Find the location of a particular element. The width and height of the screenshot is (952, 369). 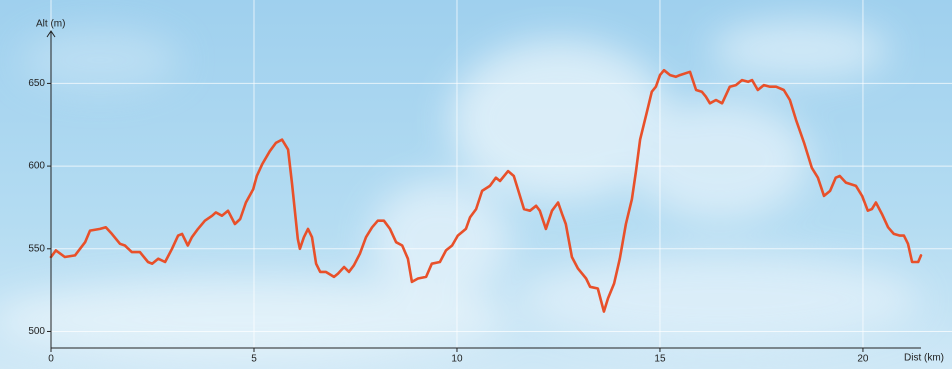

x-tick-label: 0 is located at coordinates (51, 359).